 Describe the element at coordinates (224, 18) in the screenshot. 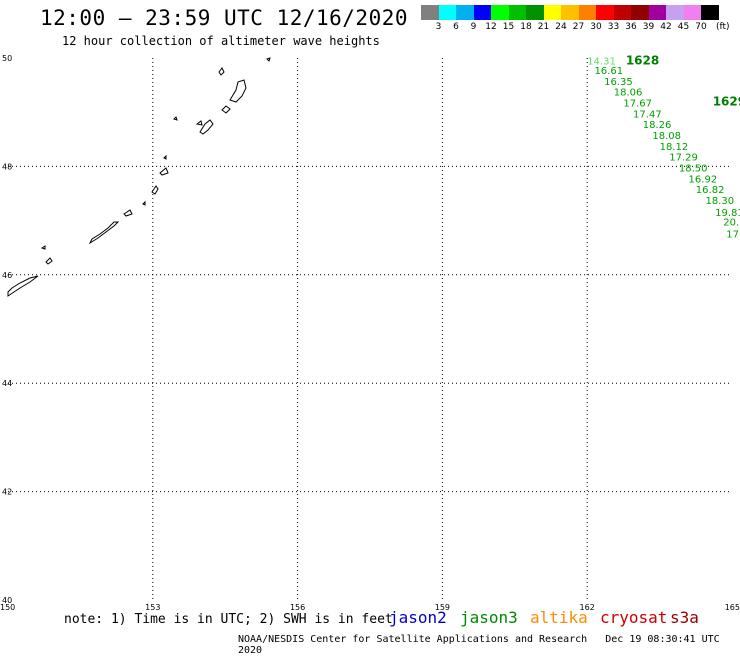

I see `chart-title: 12:00 – 23:59 UTC 12/16/2020` at that location.